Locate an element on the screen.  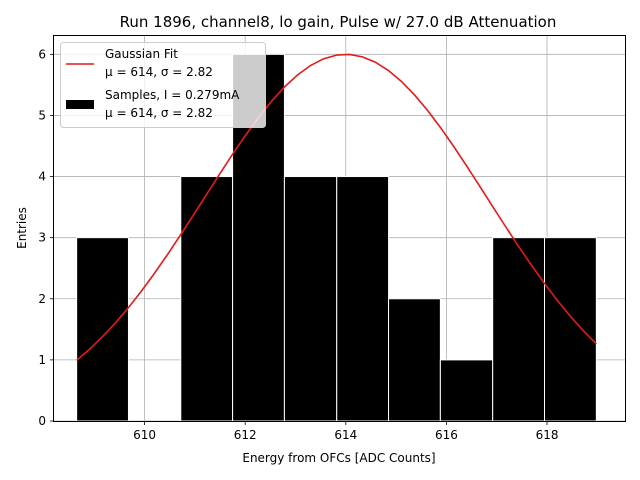
y-tick-label: 2 is located at coordinates (42, 299).